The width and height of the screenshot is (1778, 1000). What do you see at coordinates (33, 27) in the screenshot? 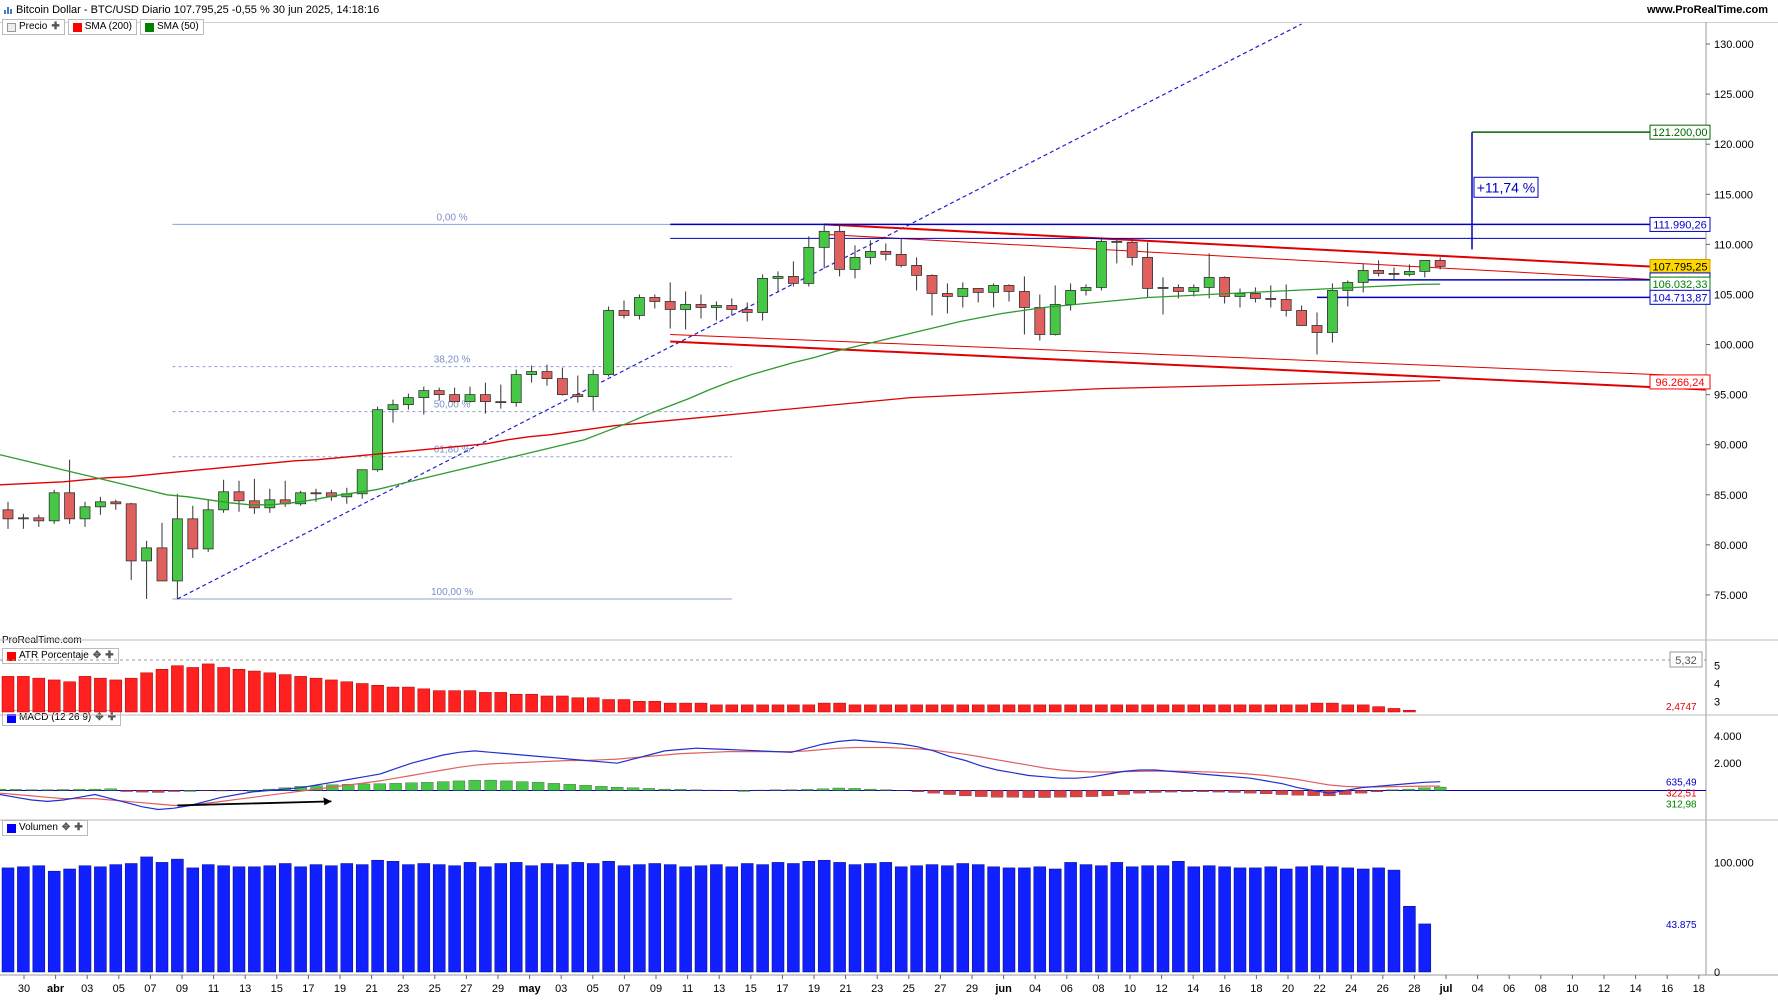
I see `legend-price: Precio ✚` at bounding box center [33, 27].